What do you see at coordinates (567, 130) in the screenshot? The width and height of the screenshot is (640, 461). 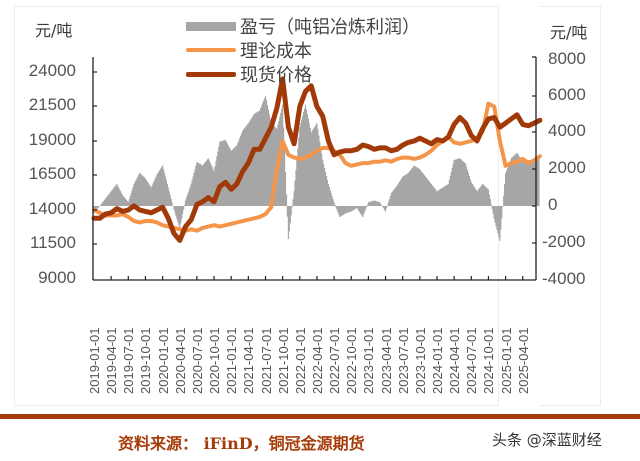 I see `right-tick: 4000` at bounding box center [567, 130].